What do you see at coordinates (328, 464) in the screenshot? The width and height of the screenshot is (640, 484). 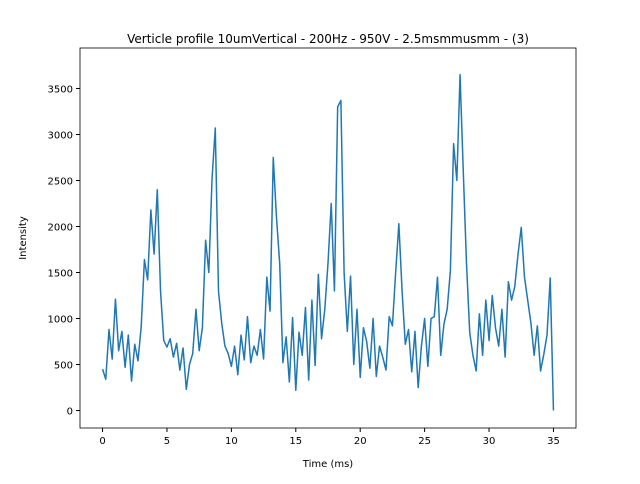 I see `x-axis-label: Time (ms)` at bounding box center [328, 464].